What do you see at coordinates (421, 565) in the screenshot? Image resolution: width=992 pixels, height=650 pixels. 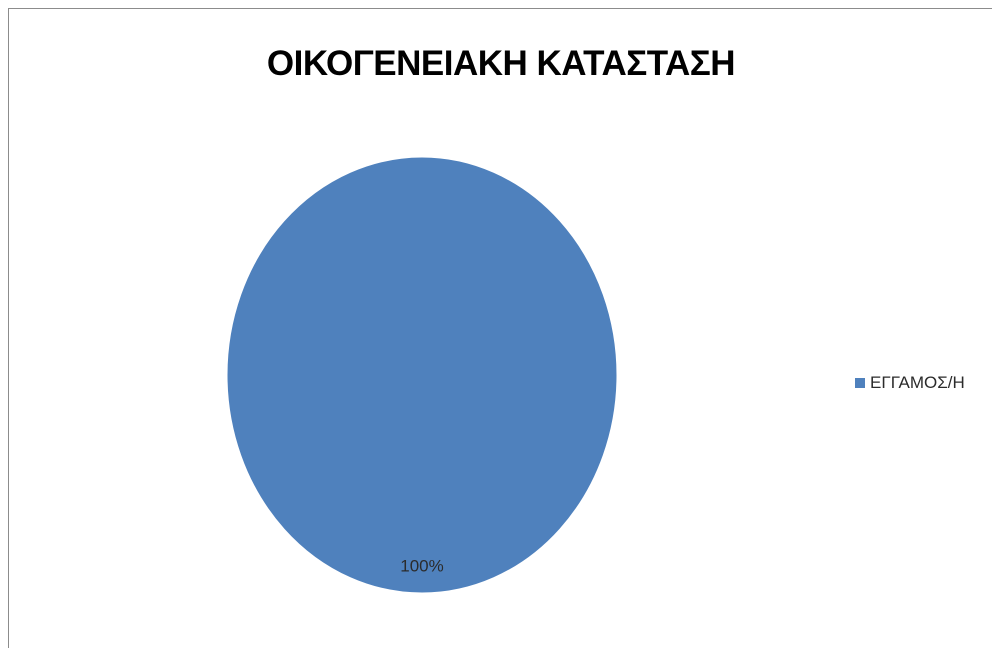 I see `data-label: 100%` at bounding box center [421, 565].